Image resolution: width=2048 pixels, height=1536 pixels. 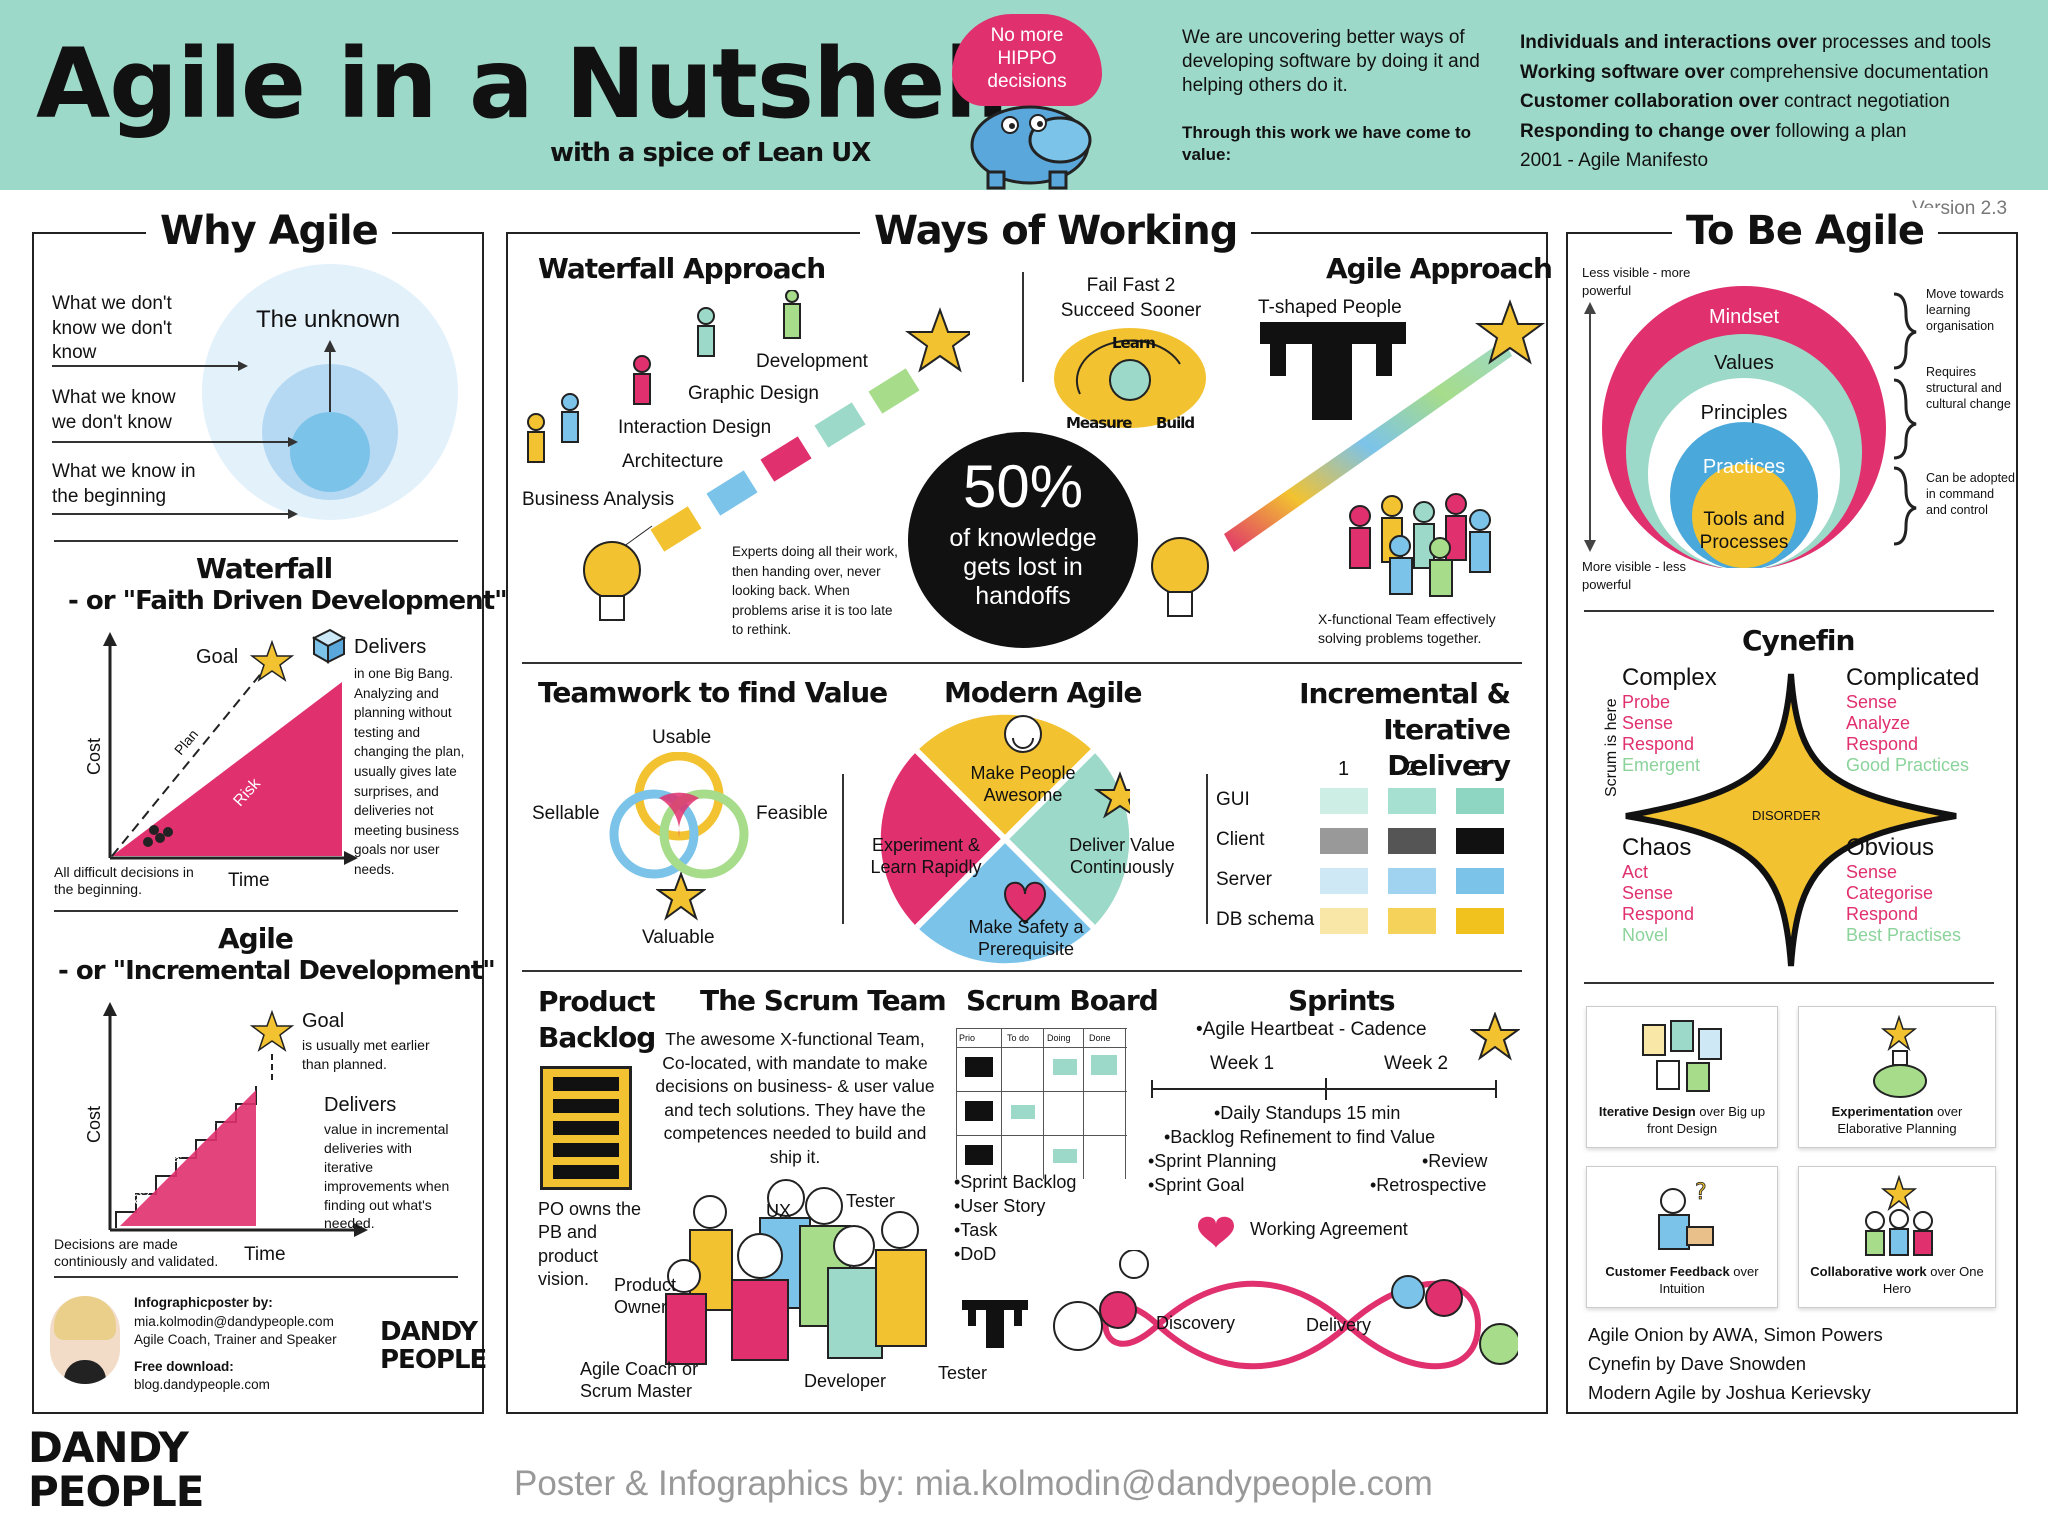 What do you see at coordinates (843, 849) in the screenshot?
I see `teamwork-divider` at bounding box center [843, 849].